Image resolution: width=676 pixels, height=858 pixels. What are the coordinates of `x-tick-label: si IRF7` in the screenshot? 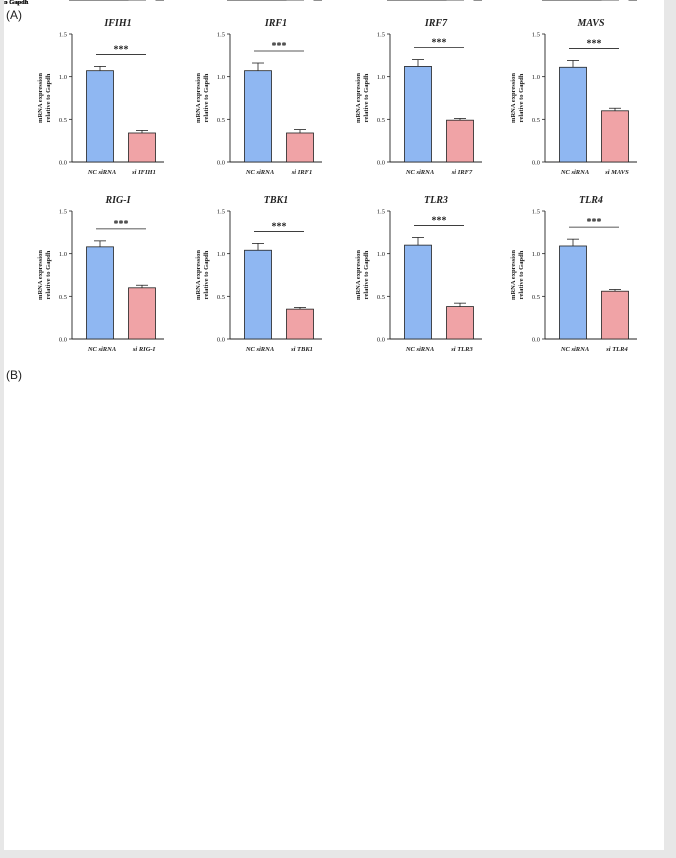 It's located at (462, 172).